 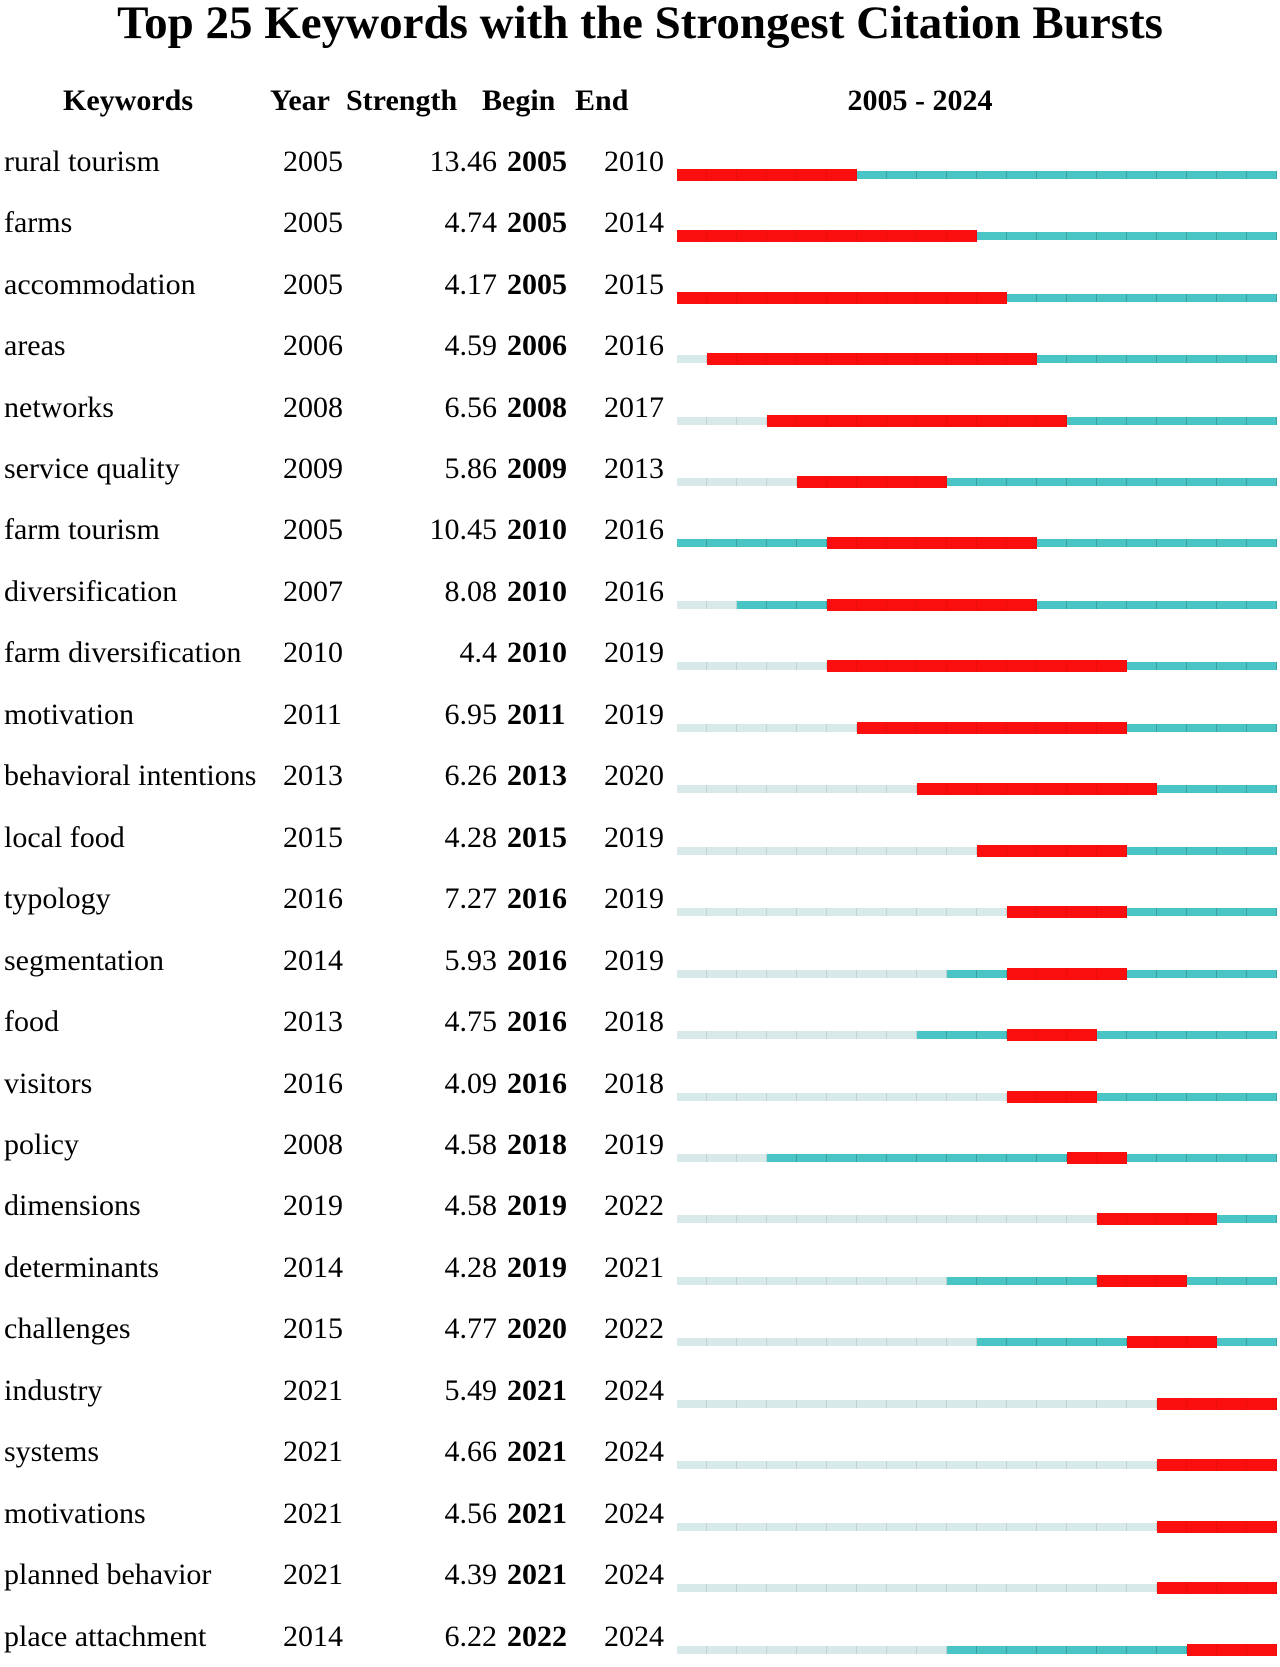 What do you see at coordinates (537, 1636) in the screenshot?
I see `begin-value: 2022` at bounding box center [537, 1636].